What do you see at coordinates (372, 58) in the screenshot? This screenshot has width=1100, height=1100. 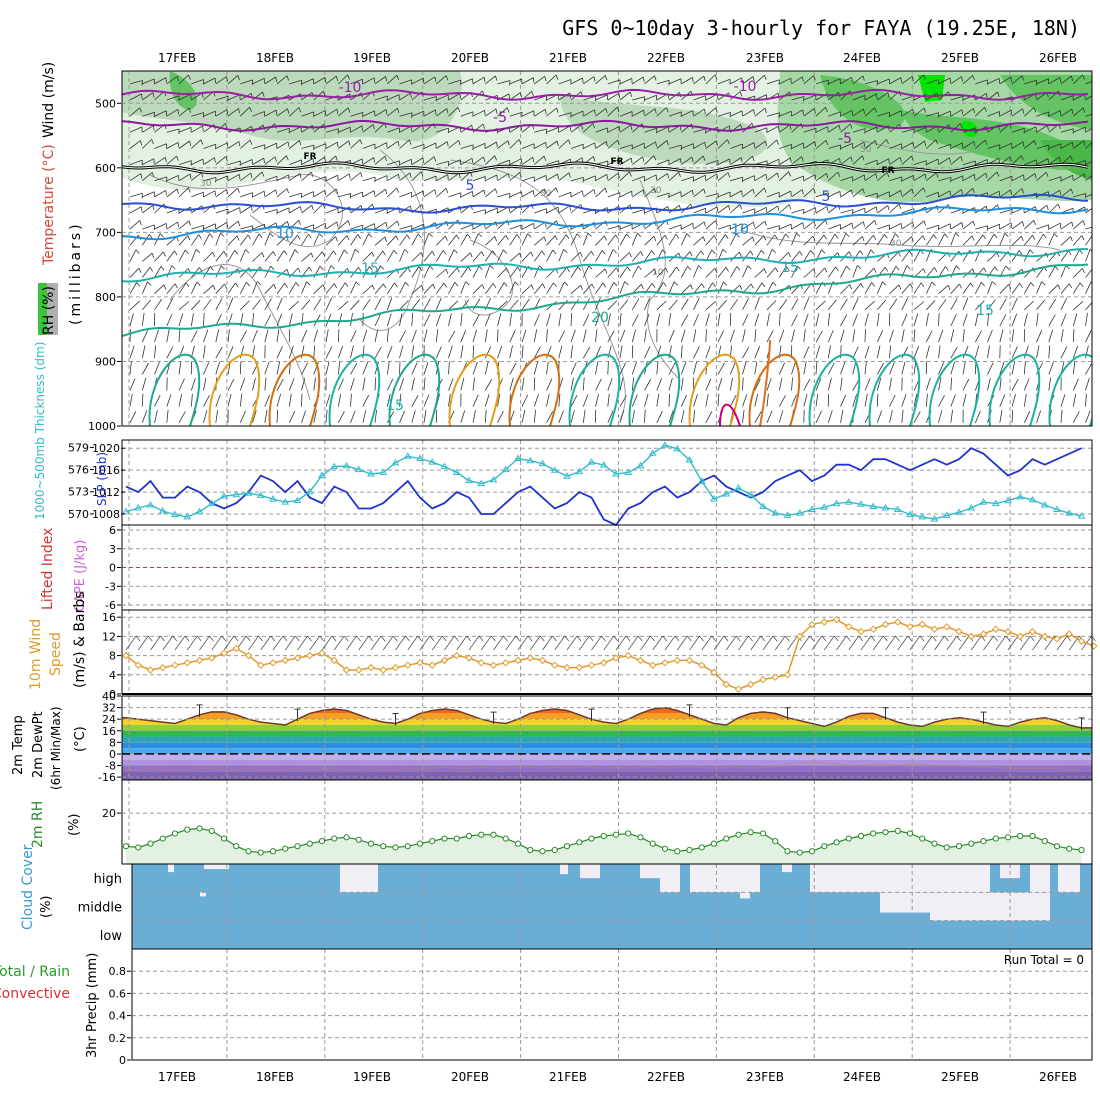 I see `top-date-19feb: 19FEB` at bounding box center [372, 58].